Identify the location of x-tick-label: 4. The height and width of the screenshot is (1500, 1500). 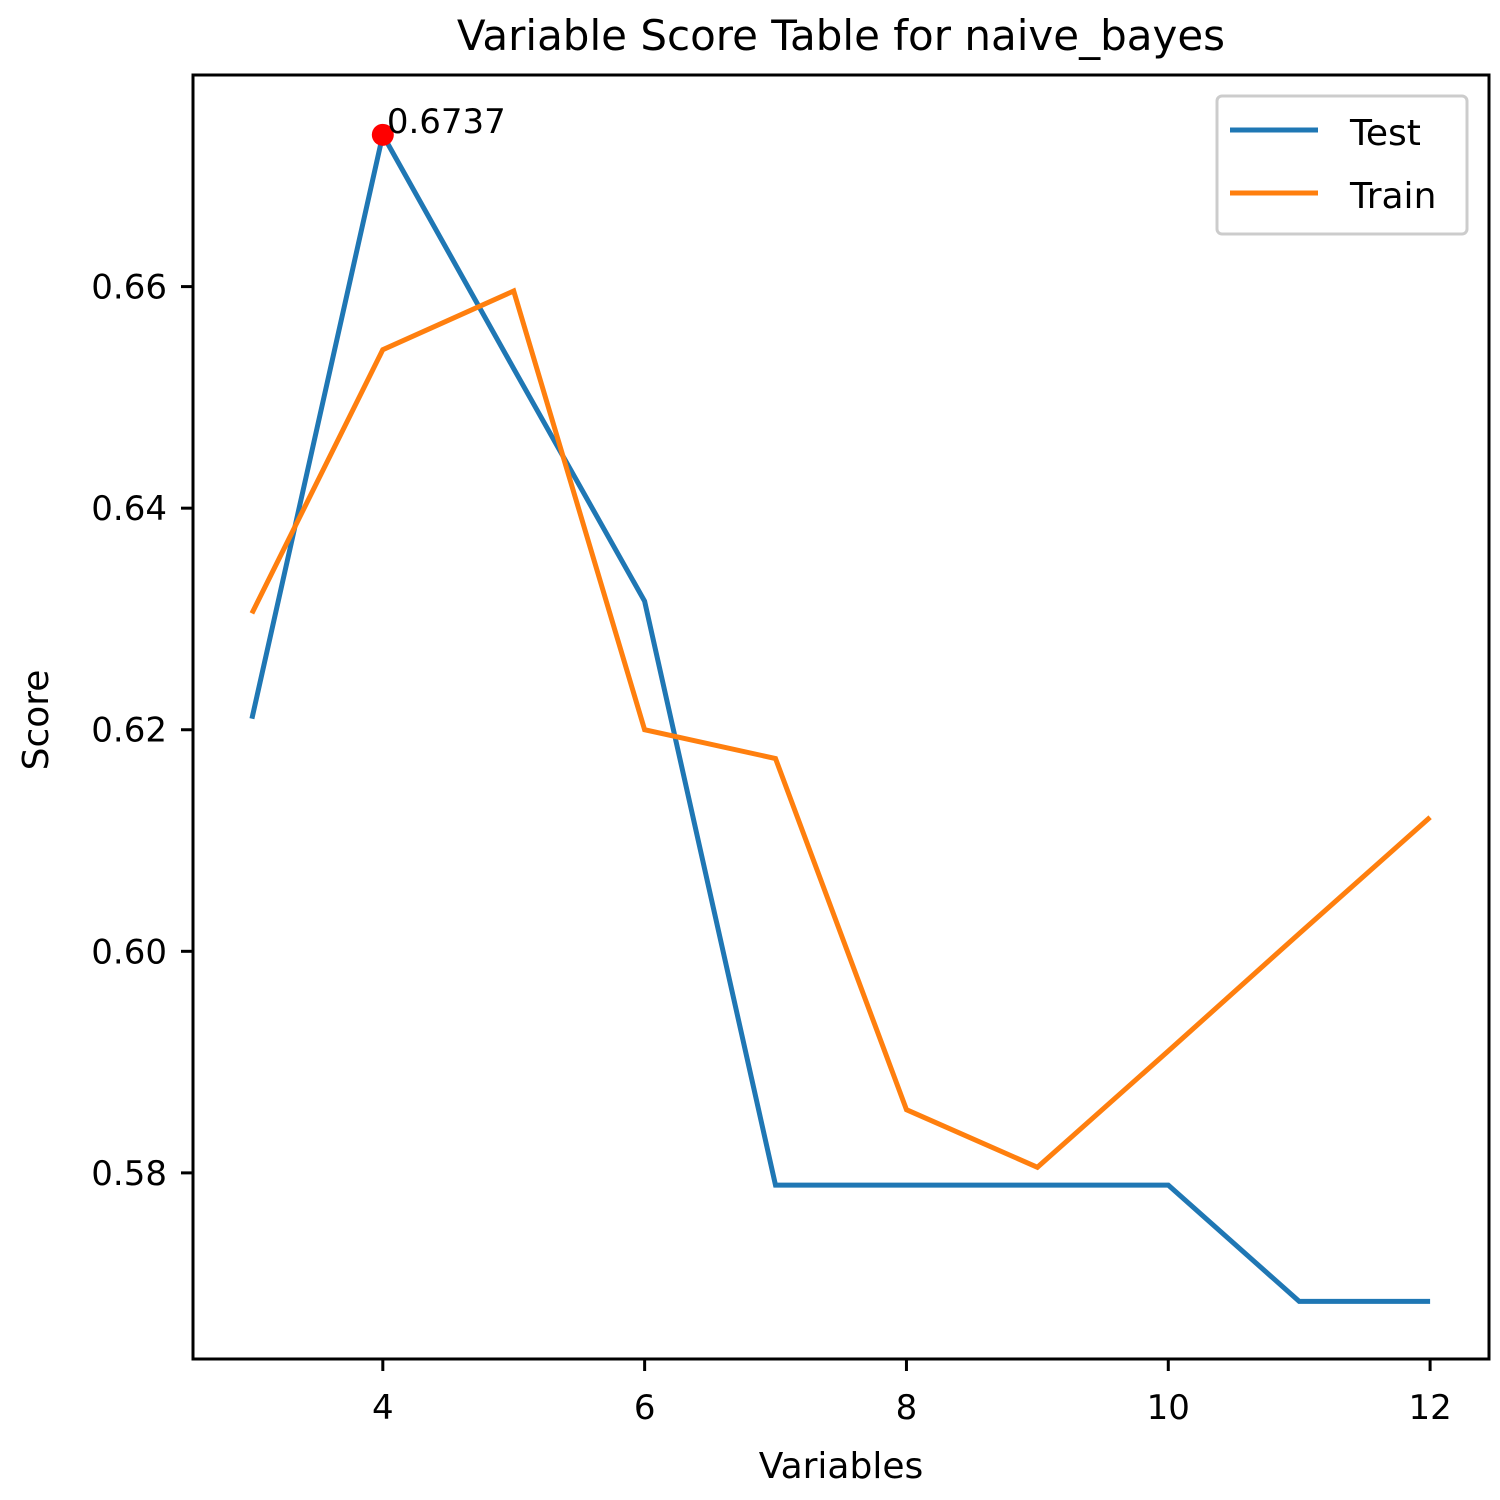
(383, 1408).